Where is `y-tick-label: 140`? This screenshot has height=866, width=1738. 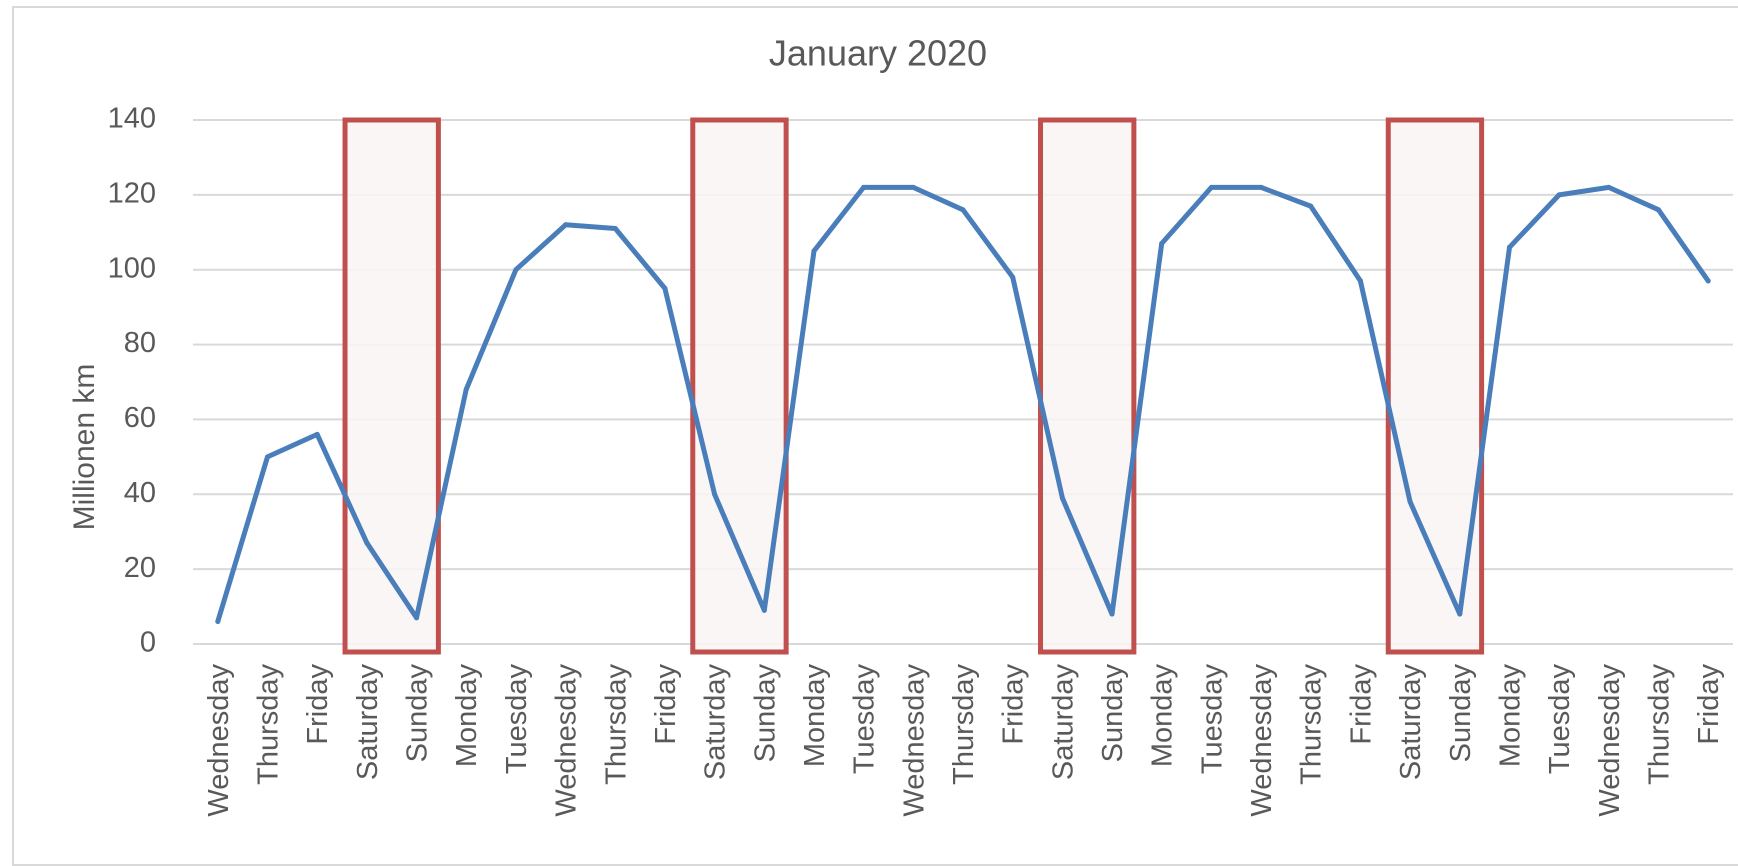 y-tick-label: 140 is located at coordinates (132, 119).